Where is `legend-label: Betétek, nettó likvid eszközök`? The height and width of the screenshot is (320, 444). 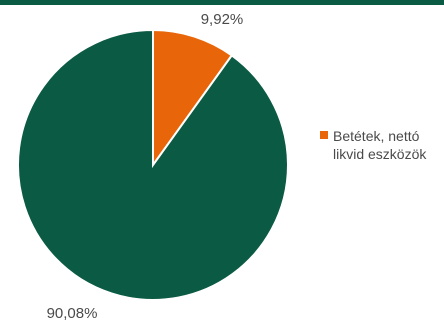
legend-label: Betétek, nettó likvid eszközök is located at coordinates (380, 145).